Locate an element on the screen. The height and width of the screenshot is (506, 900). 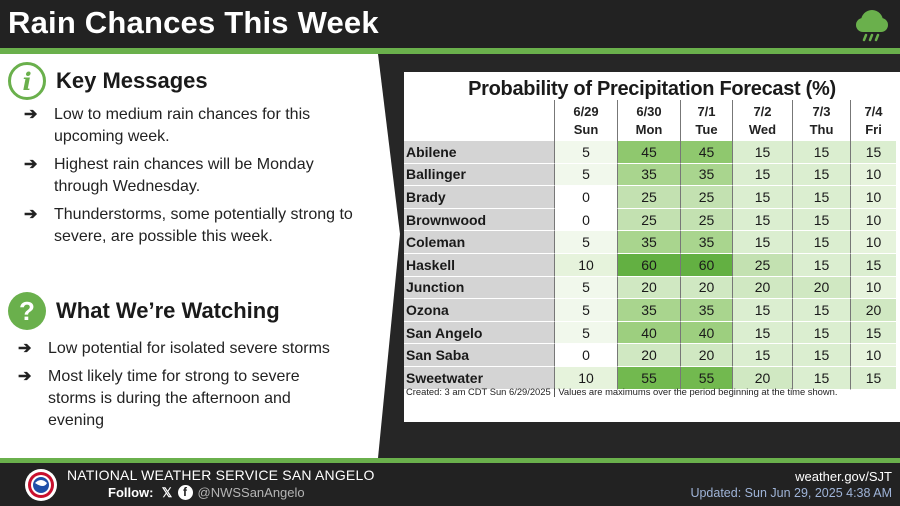
watching-header: ? What We’re Watching is located at coordinates (144, 311).